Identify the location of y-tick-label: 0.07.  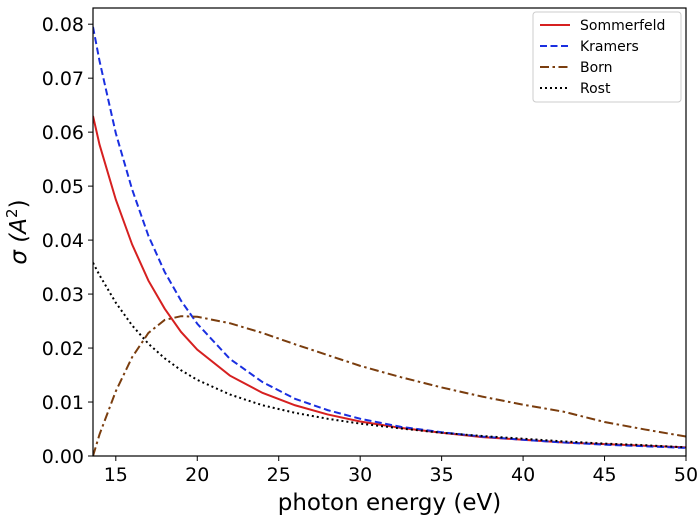
(63, 79).